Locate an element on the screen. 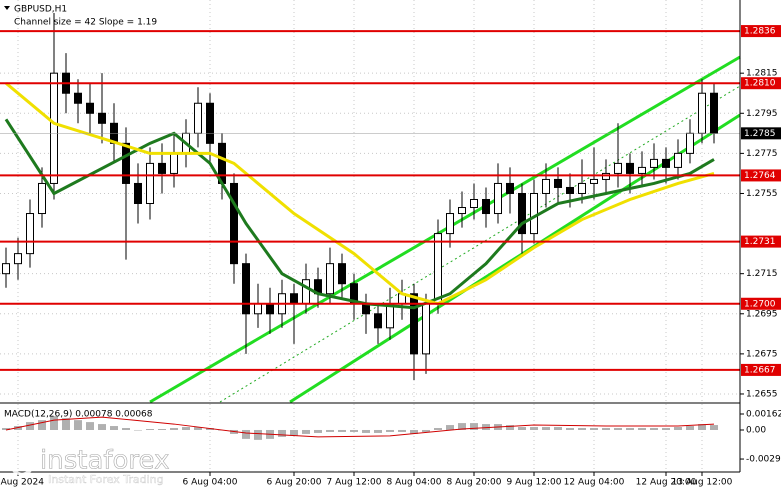 The width and height of the screenshot is (781, 489). level-label: 1.2731 is located at coordinates (760, 242).